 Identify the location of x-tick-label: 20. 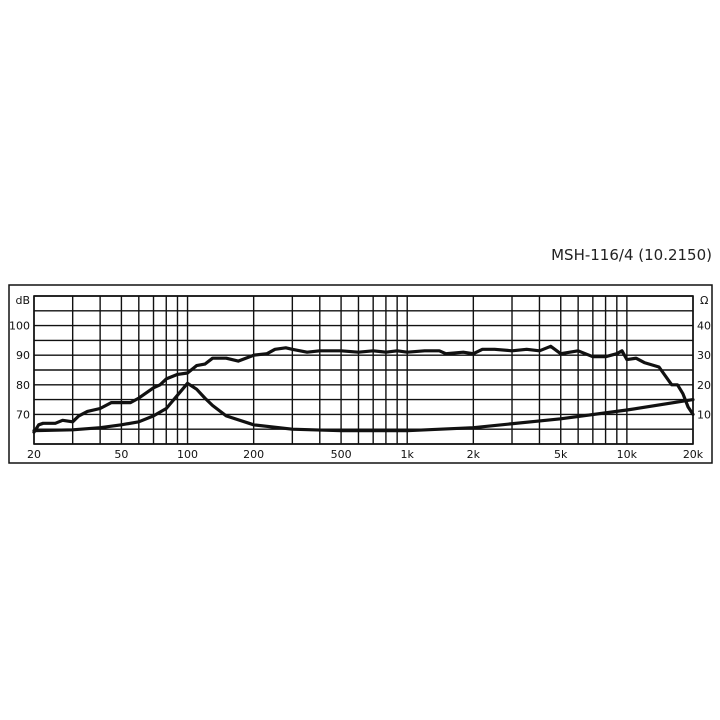
(34, 454).